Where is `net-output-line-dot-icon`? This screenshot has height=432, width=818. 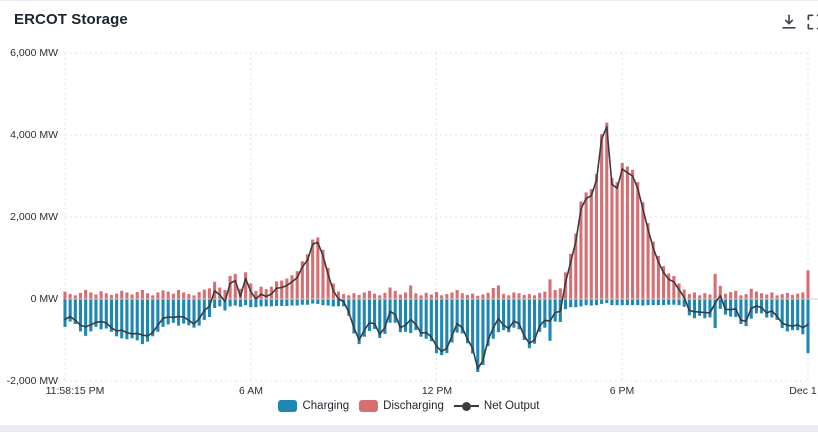
net-output-line-dot-icon is located at coordinates (466, 406).